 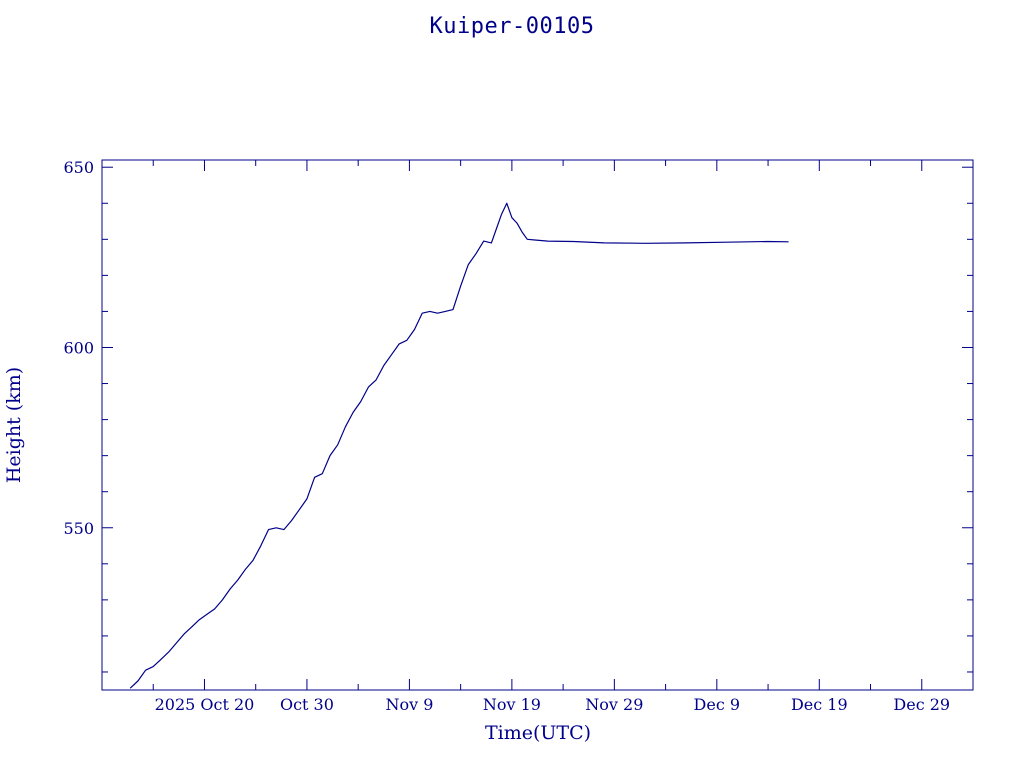 What do you see at coordinates (512, 704) in the screenshot?
I see `x-tick-label: Nov 19` at bounding box center [512, 704].